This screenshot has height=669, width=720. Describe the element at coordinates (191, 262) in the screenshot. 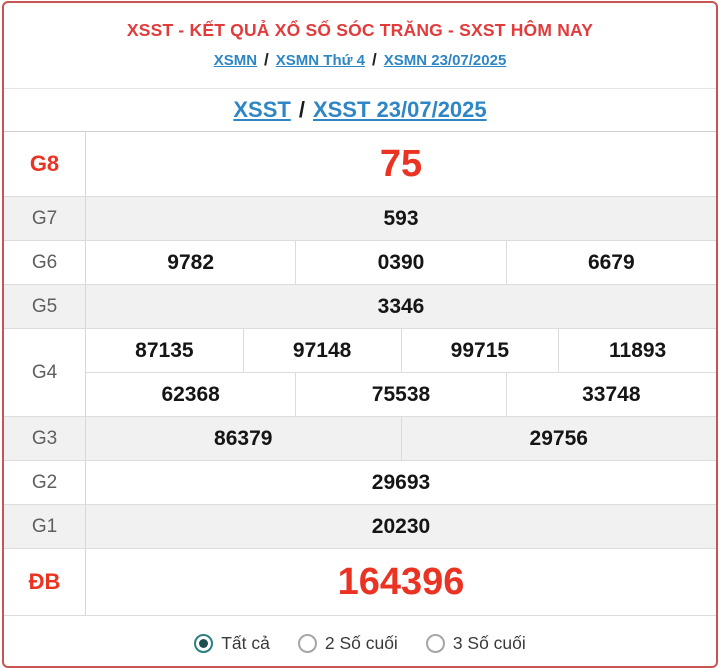

I see `prize-number: 9782` at that location.